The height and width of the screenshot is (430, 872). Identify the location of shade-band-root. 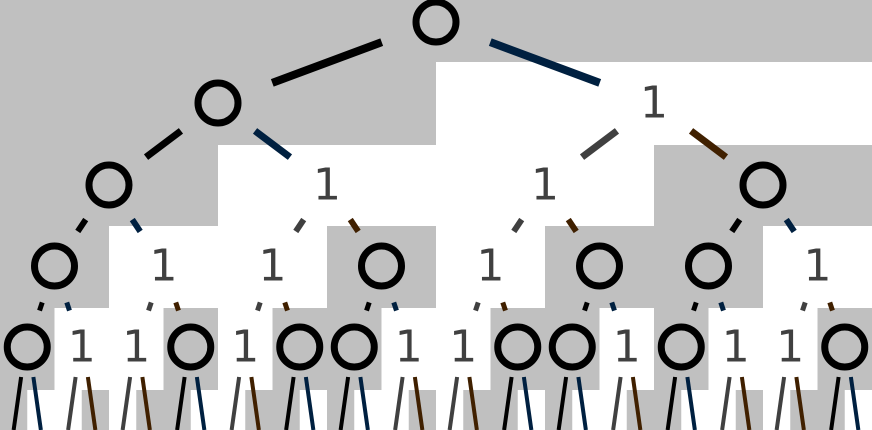
(436, 31).